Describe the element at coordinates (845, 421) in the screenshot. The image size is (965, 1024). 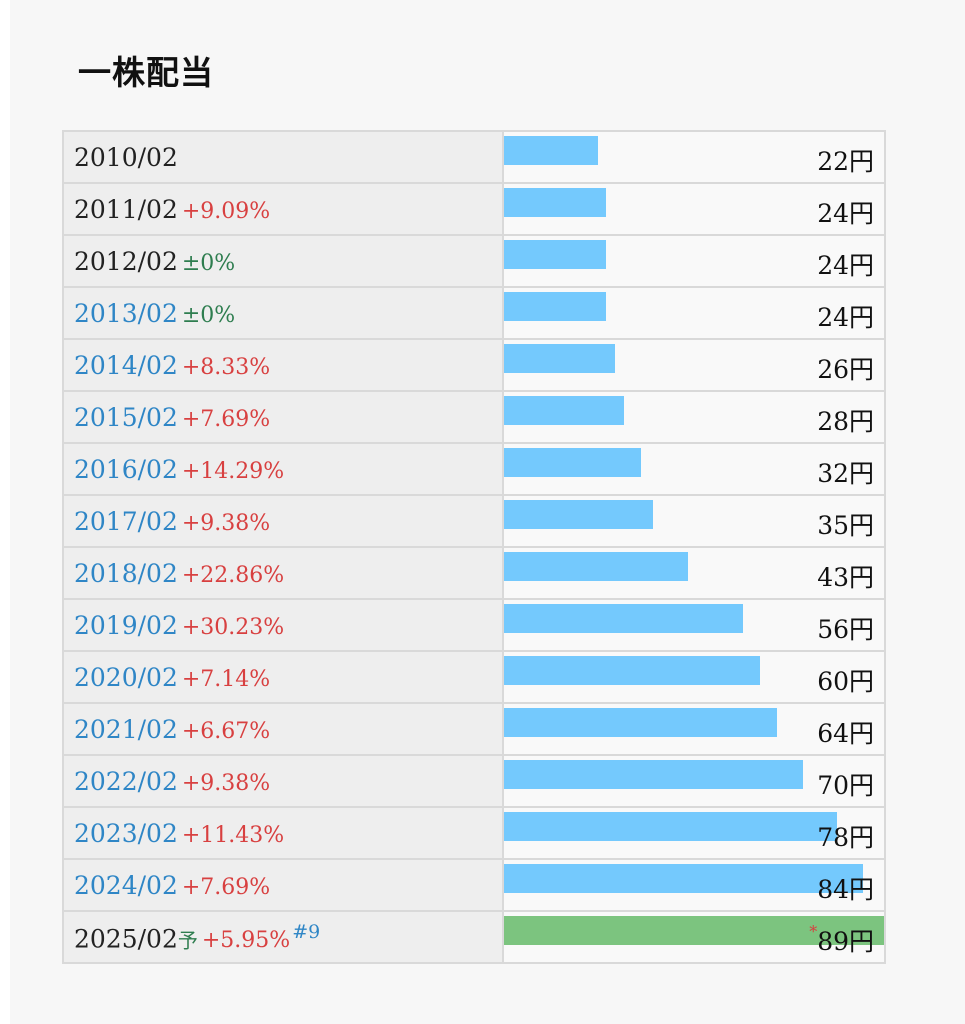
I see `value-text: 28円` at that location.